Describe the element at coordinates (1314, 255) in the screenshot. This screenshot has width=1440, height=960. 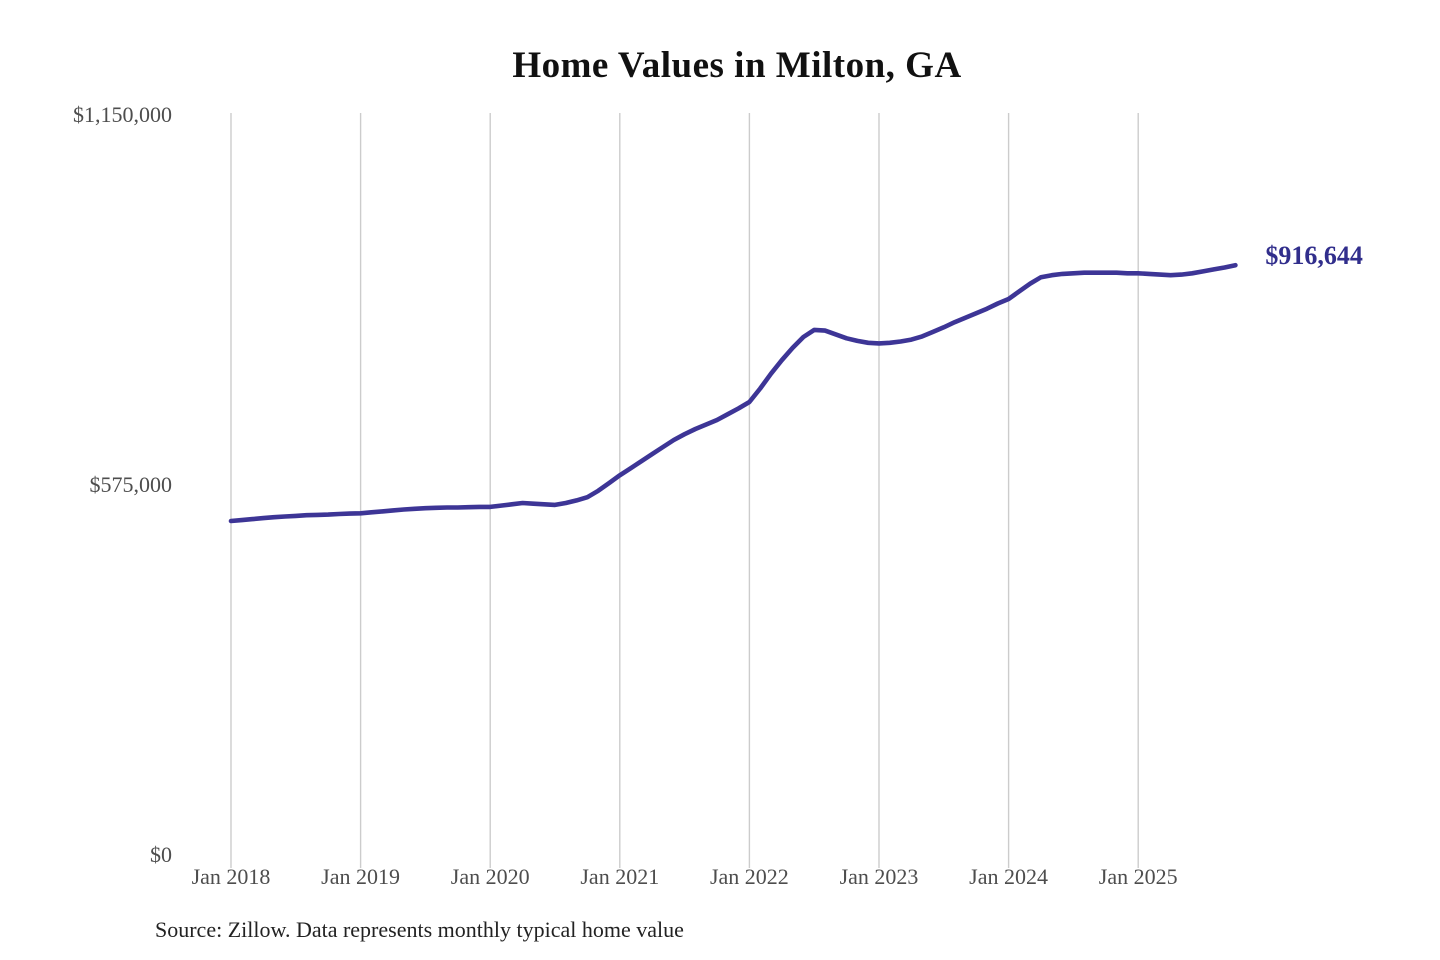
I see `latest-value-label: $916,644` at that location.